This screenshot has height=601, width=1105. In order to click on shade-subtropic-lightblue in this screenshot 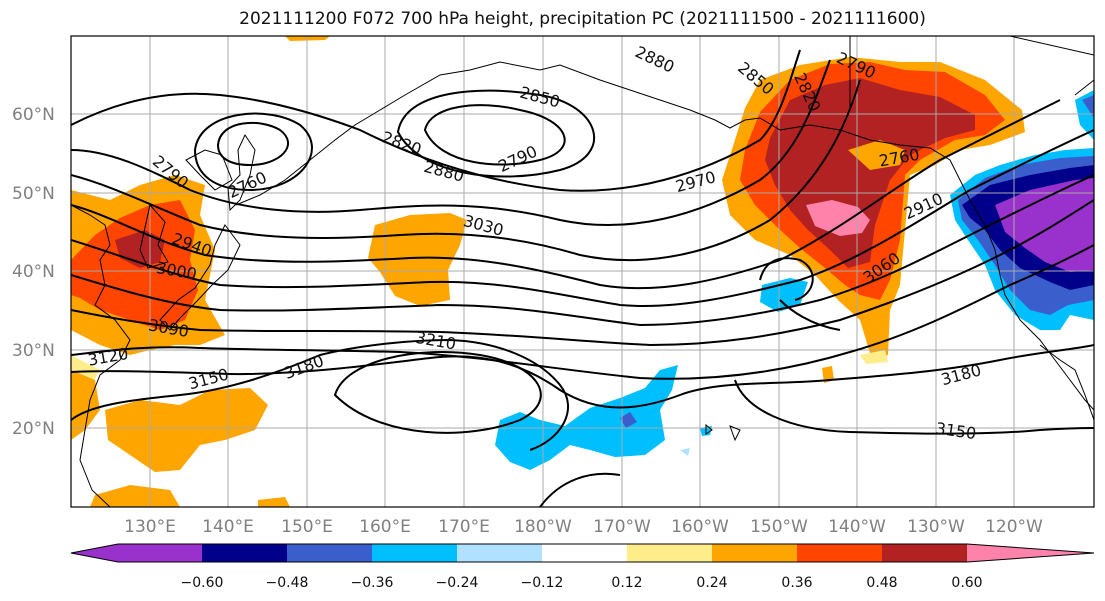, I will do `click(586, 417)`.